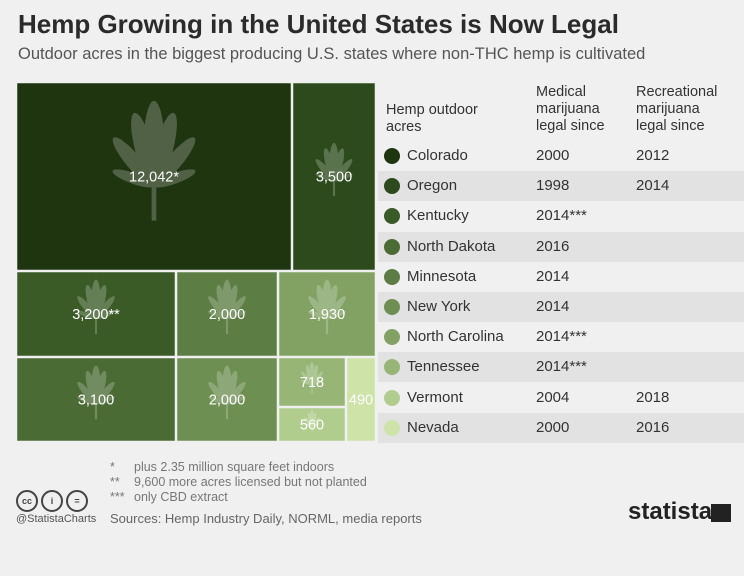 This screenshot has width=744, height=576. Describe the element at coordinates (553, 155) in the screenshot. I see `legend-medical-year: 2000` at that location.